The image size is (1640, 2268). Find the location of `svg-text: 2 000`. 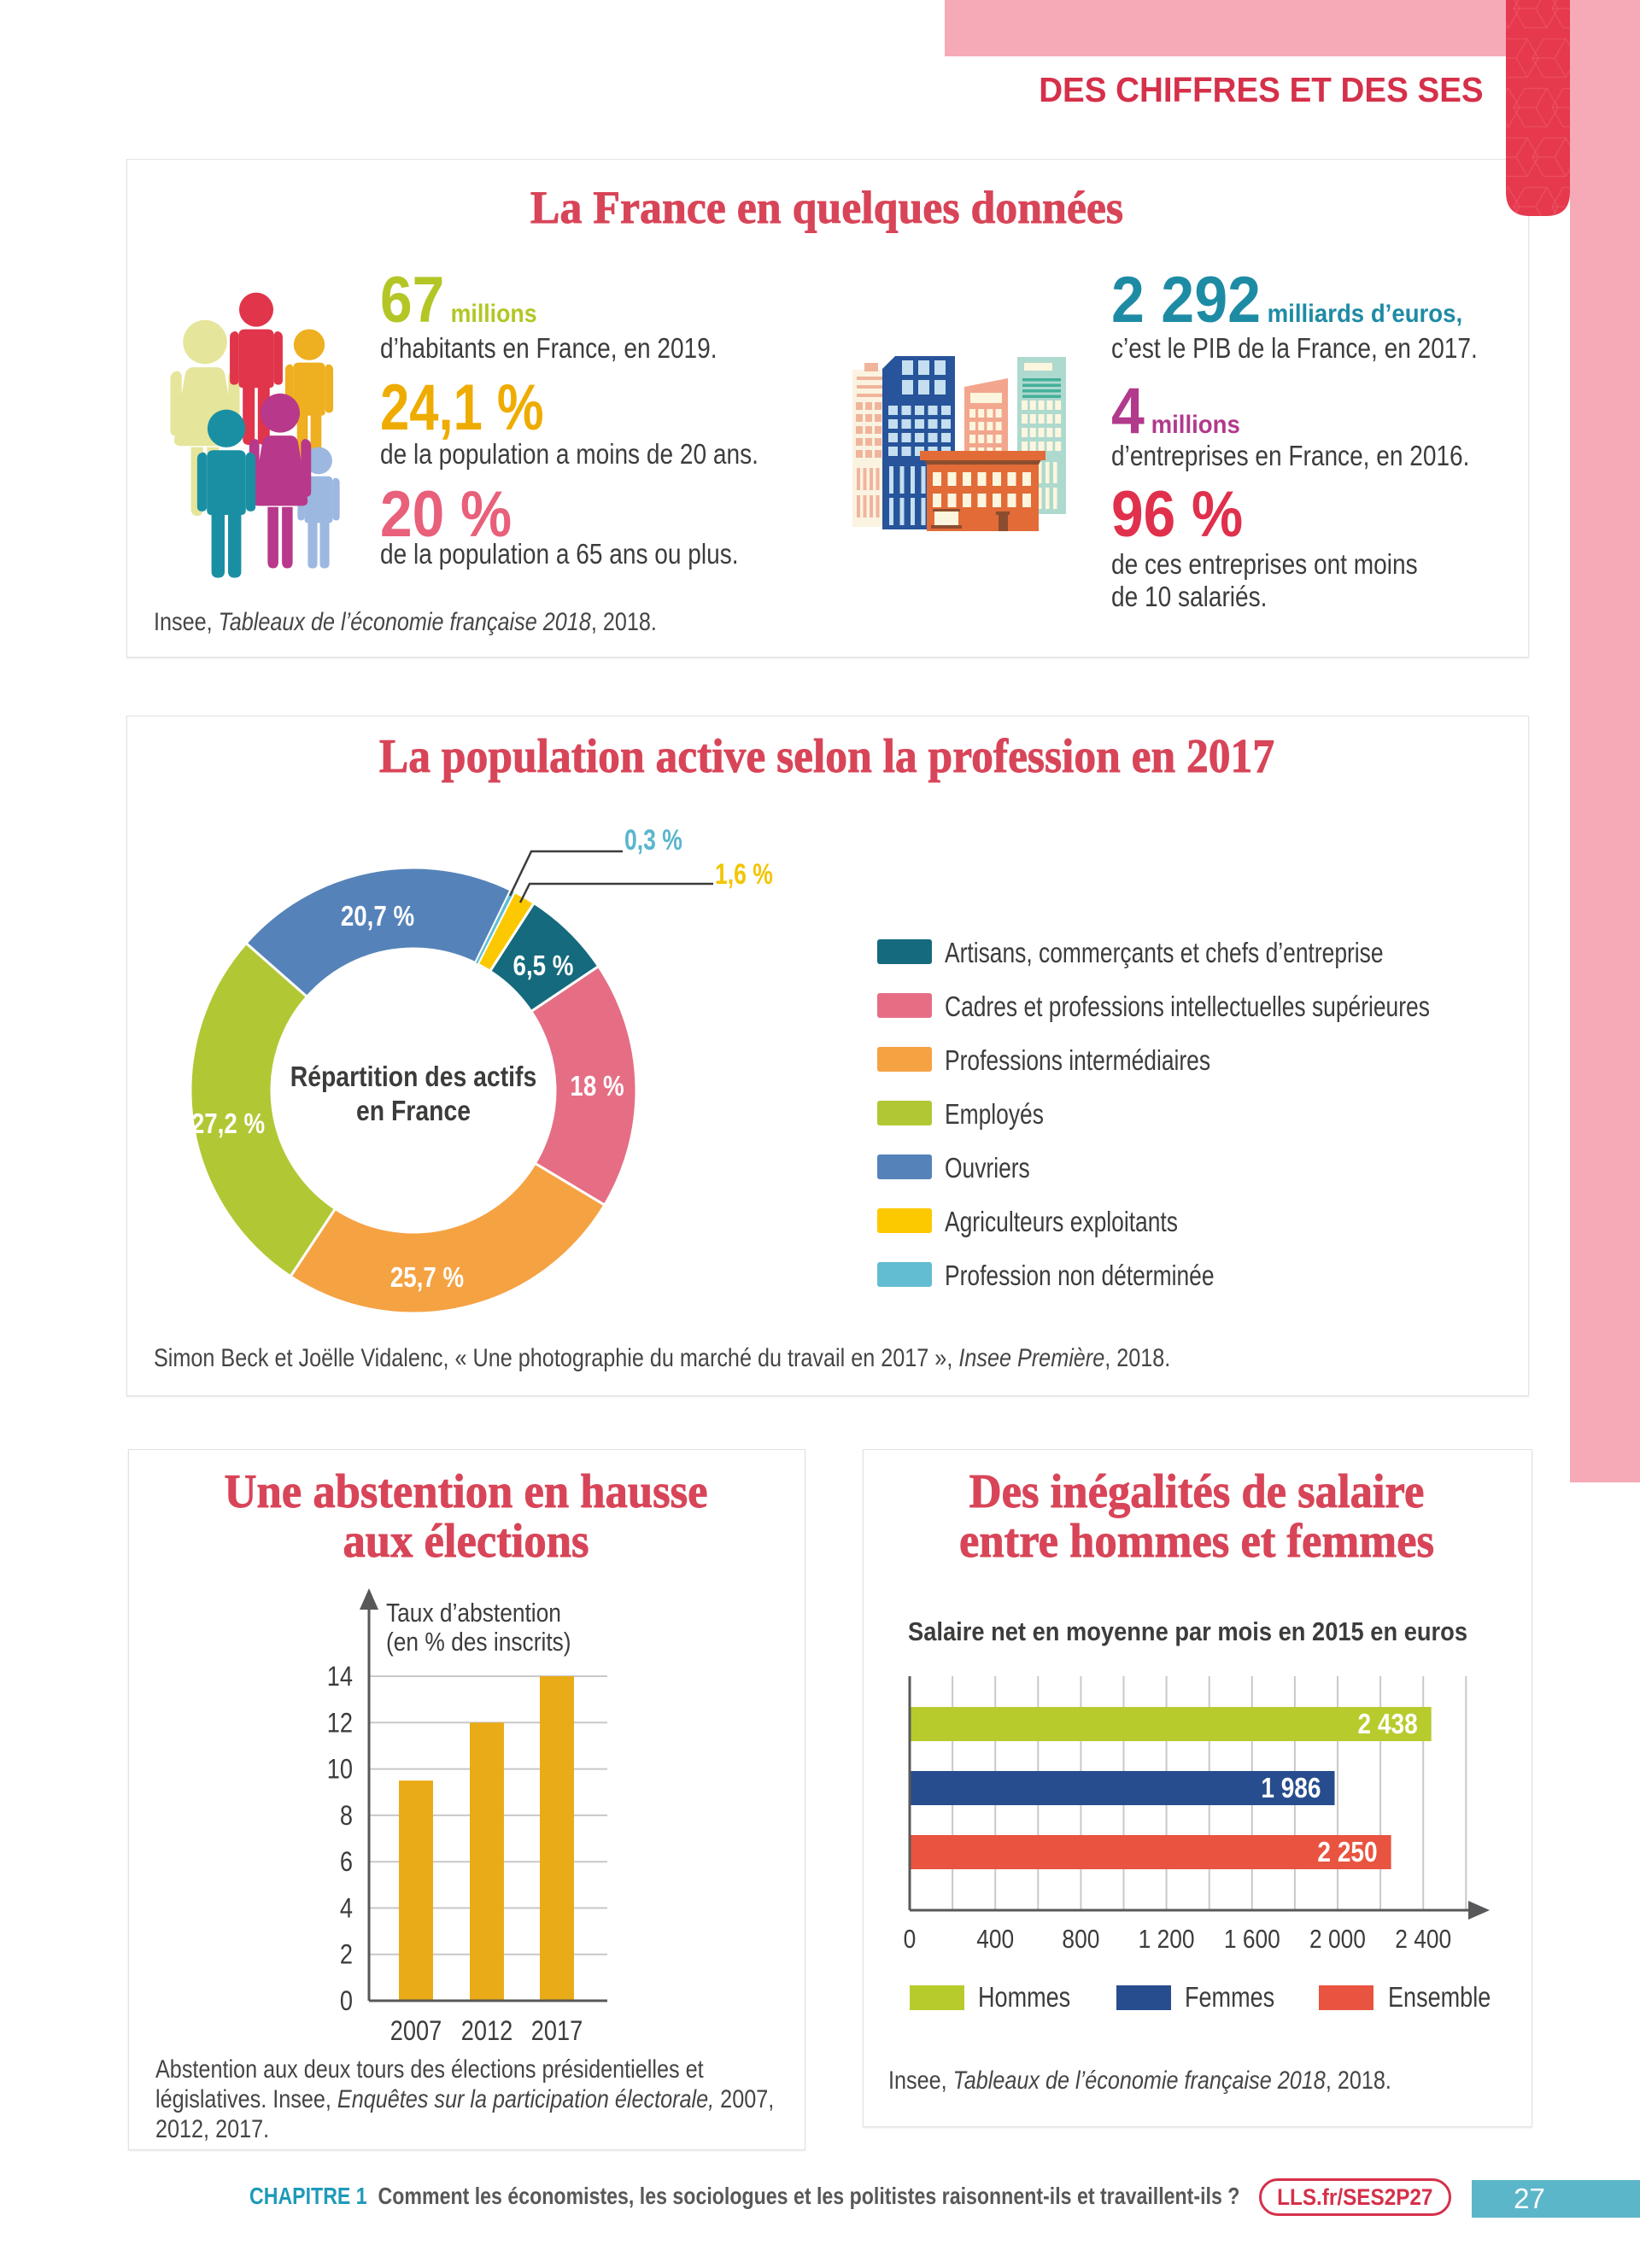

svg-text: 2 000 is located at coordinates (1337, 1939).